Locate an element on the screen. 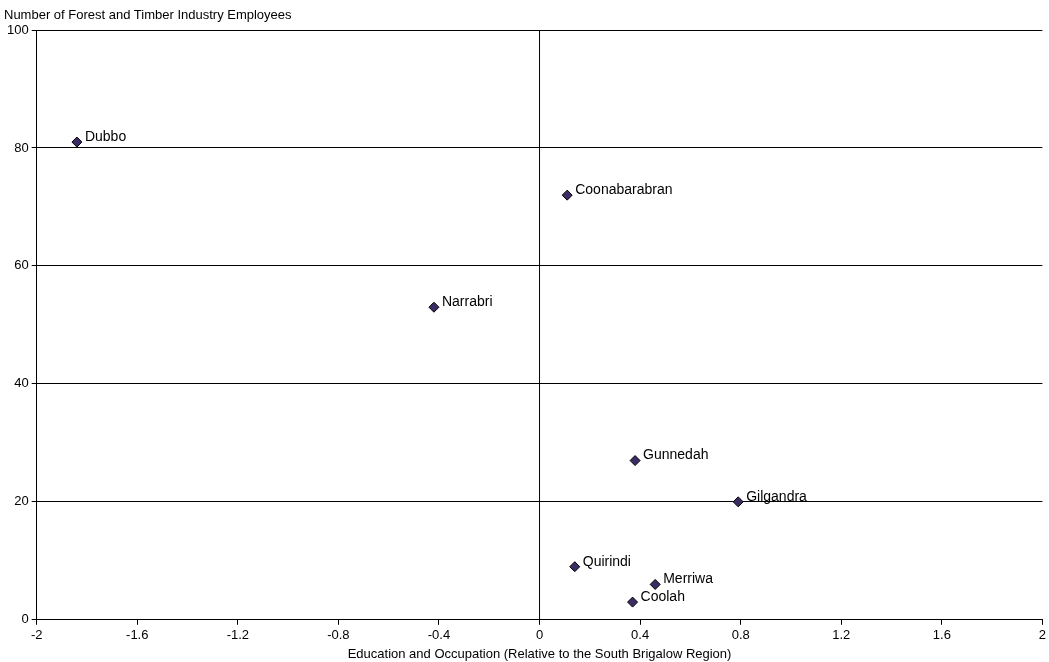 The image size is (1049, 662). y-tick-label: 40 is located at coordinates (21, 383).